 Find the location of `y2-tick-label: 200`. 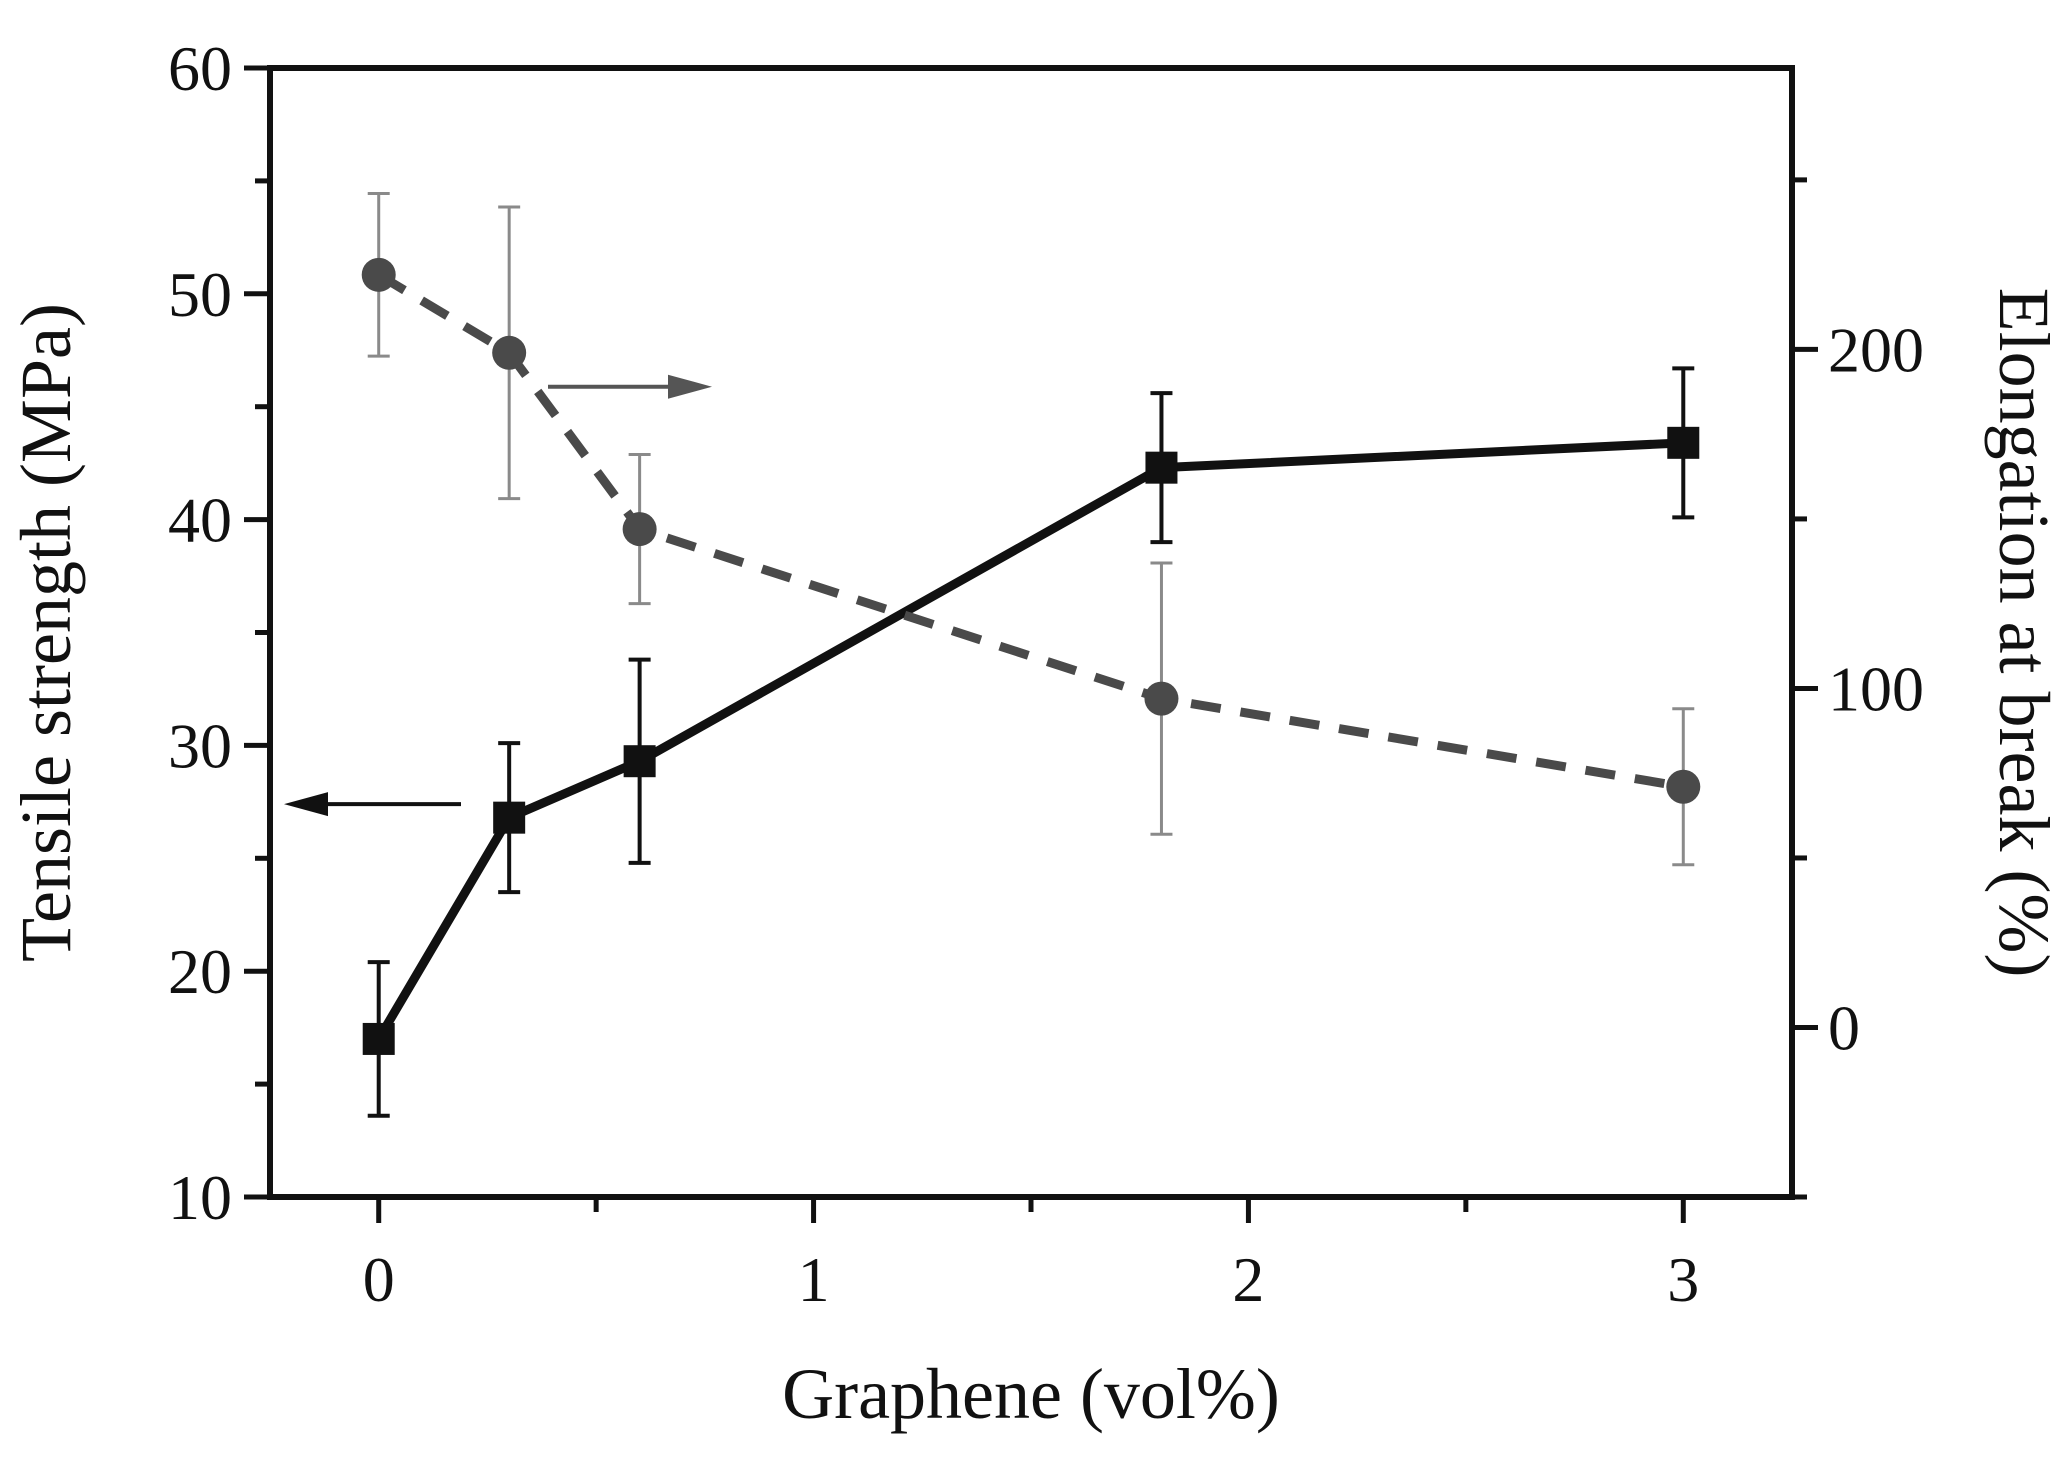

y2-tick-label: 200 is located at coordinates (1876, 349).